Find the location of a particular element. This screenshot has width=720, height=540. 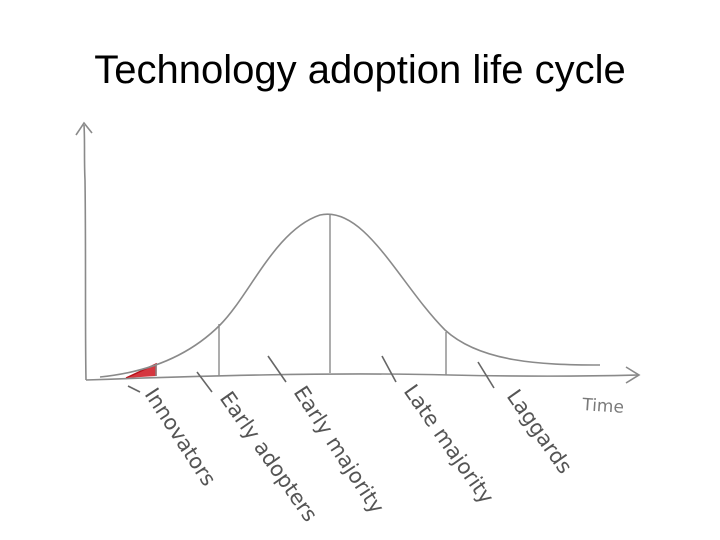

leader-late-majority is located at coordinates (389, 369).